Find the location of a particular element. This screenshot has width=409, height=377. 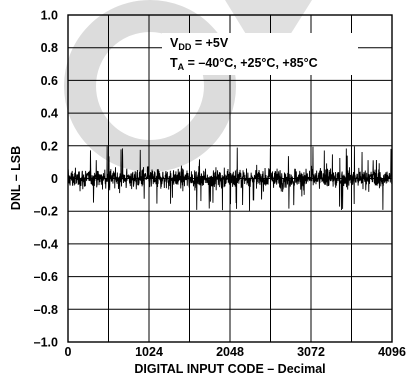

dnl-series is located at coordinates (230, 178).